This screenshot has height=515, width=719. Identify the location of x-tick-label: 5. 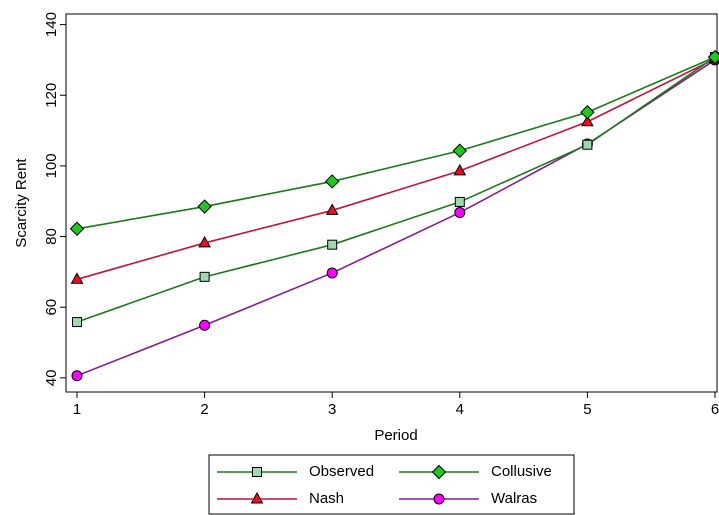
(587, 409).